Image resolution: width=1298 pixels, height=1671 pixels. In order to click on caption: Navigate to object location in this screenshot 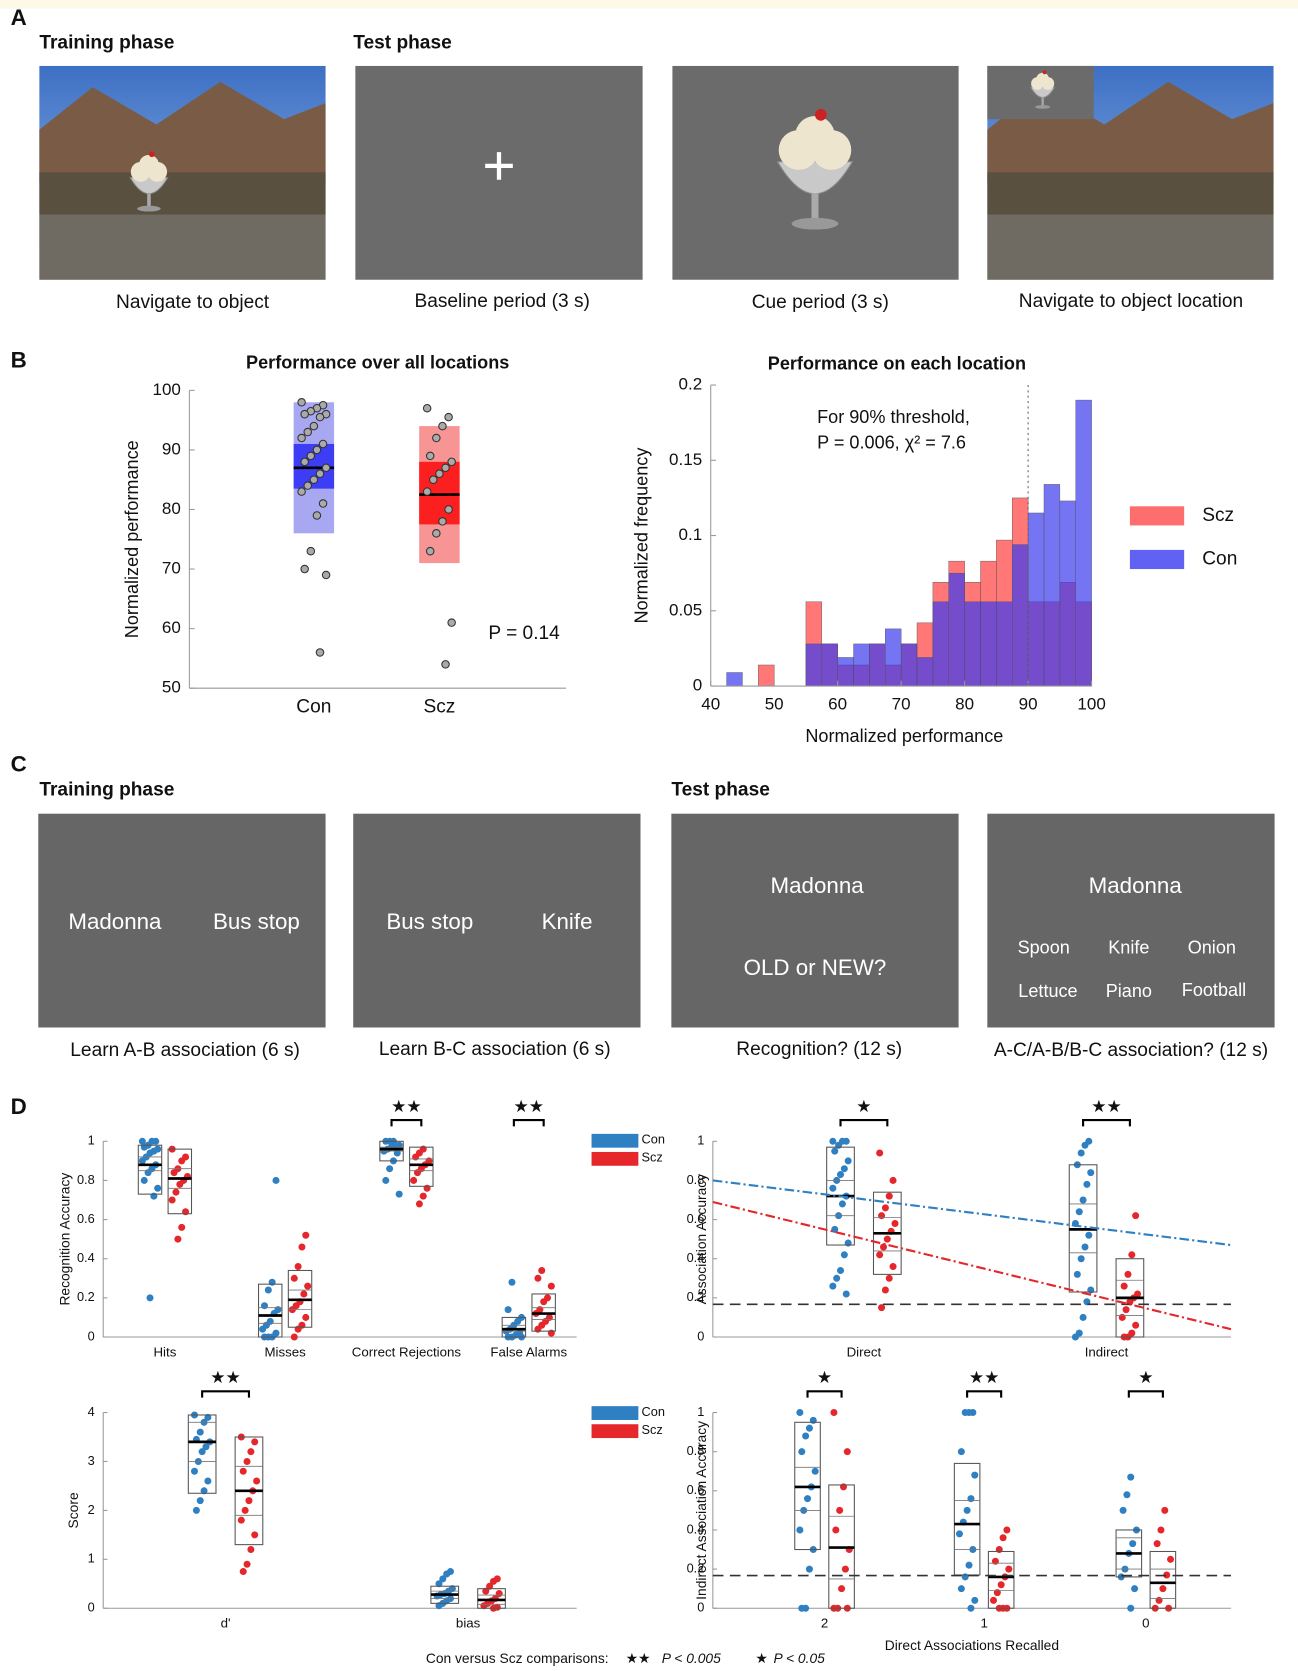, I will do `click(1131, 301)`.